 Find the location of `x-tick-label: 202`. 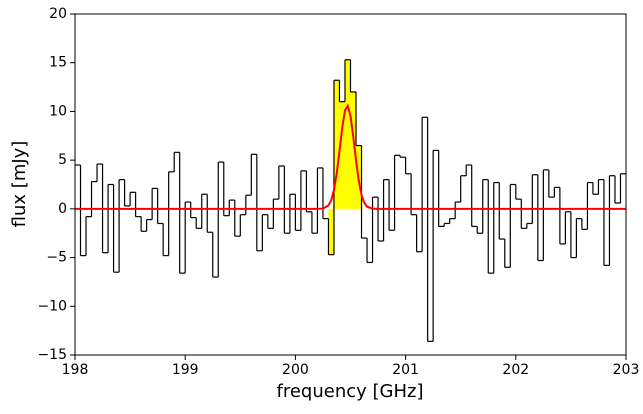

x-tick-label: 202 is located at coordinates (515, 370).